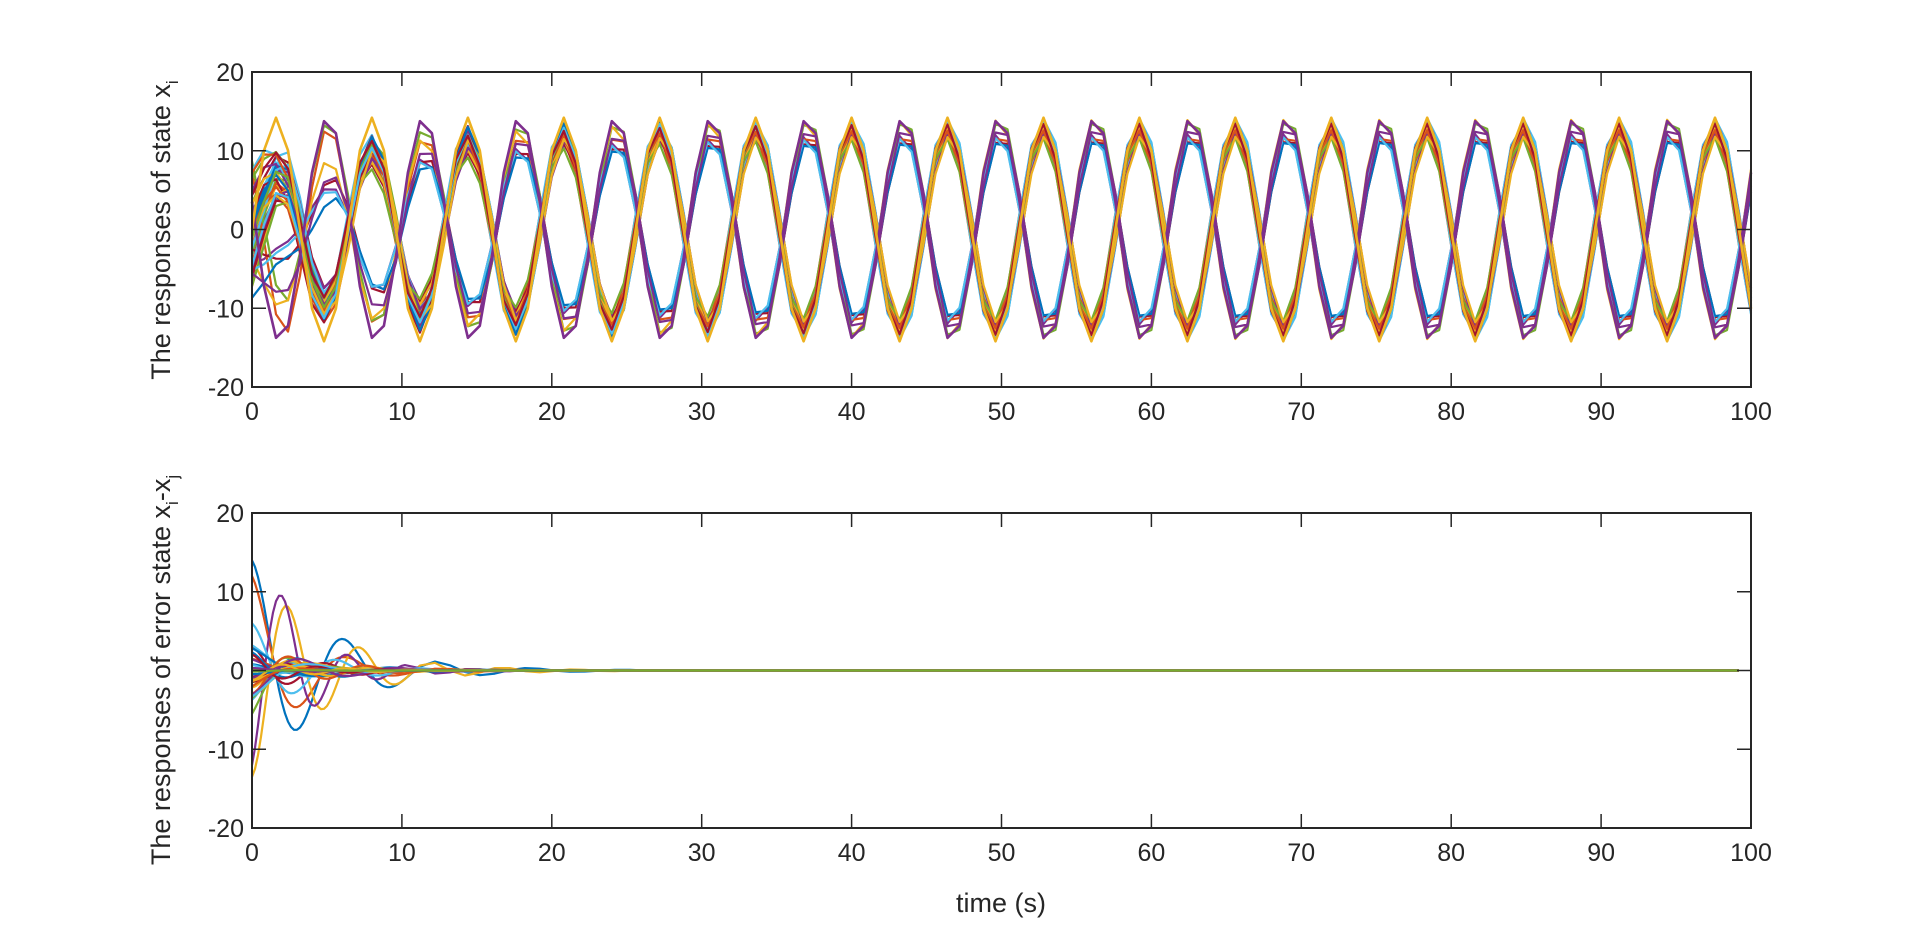 This screenshot has height=927, width=1920. What do you see at coordinates (252, 853) in the screenshot?
I see `bottom-x-tick-label: 0` at bounding box center [252, 853].